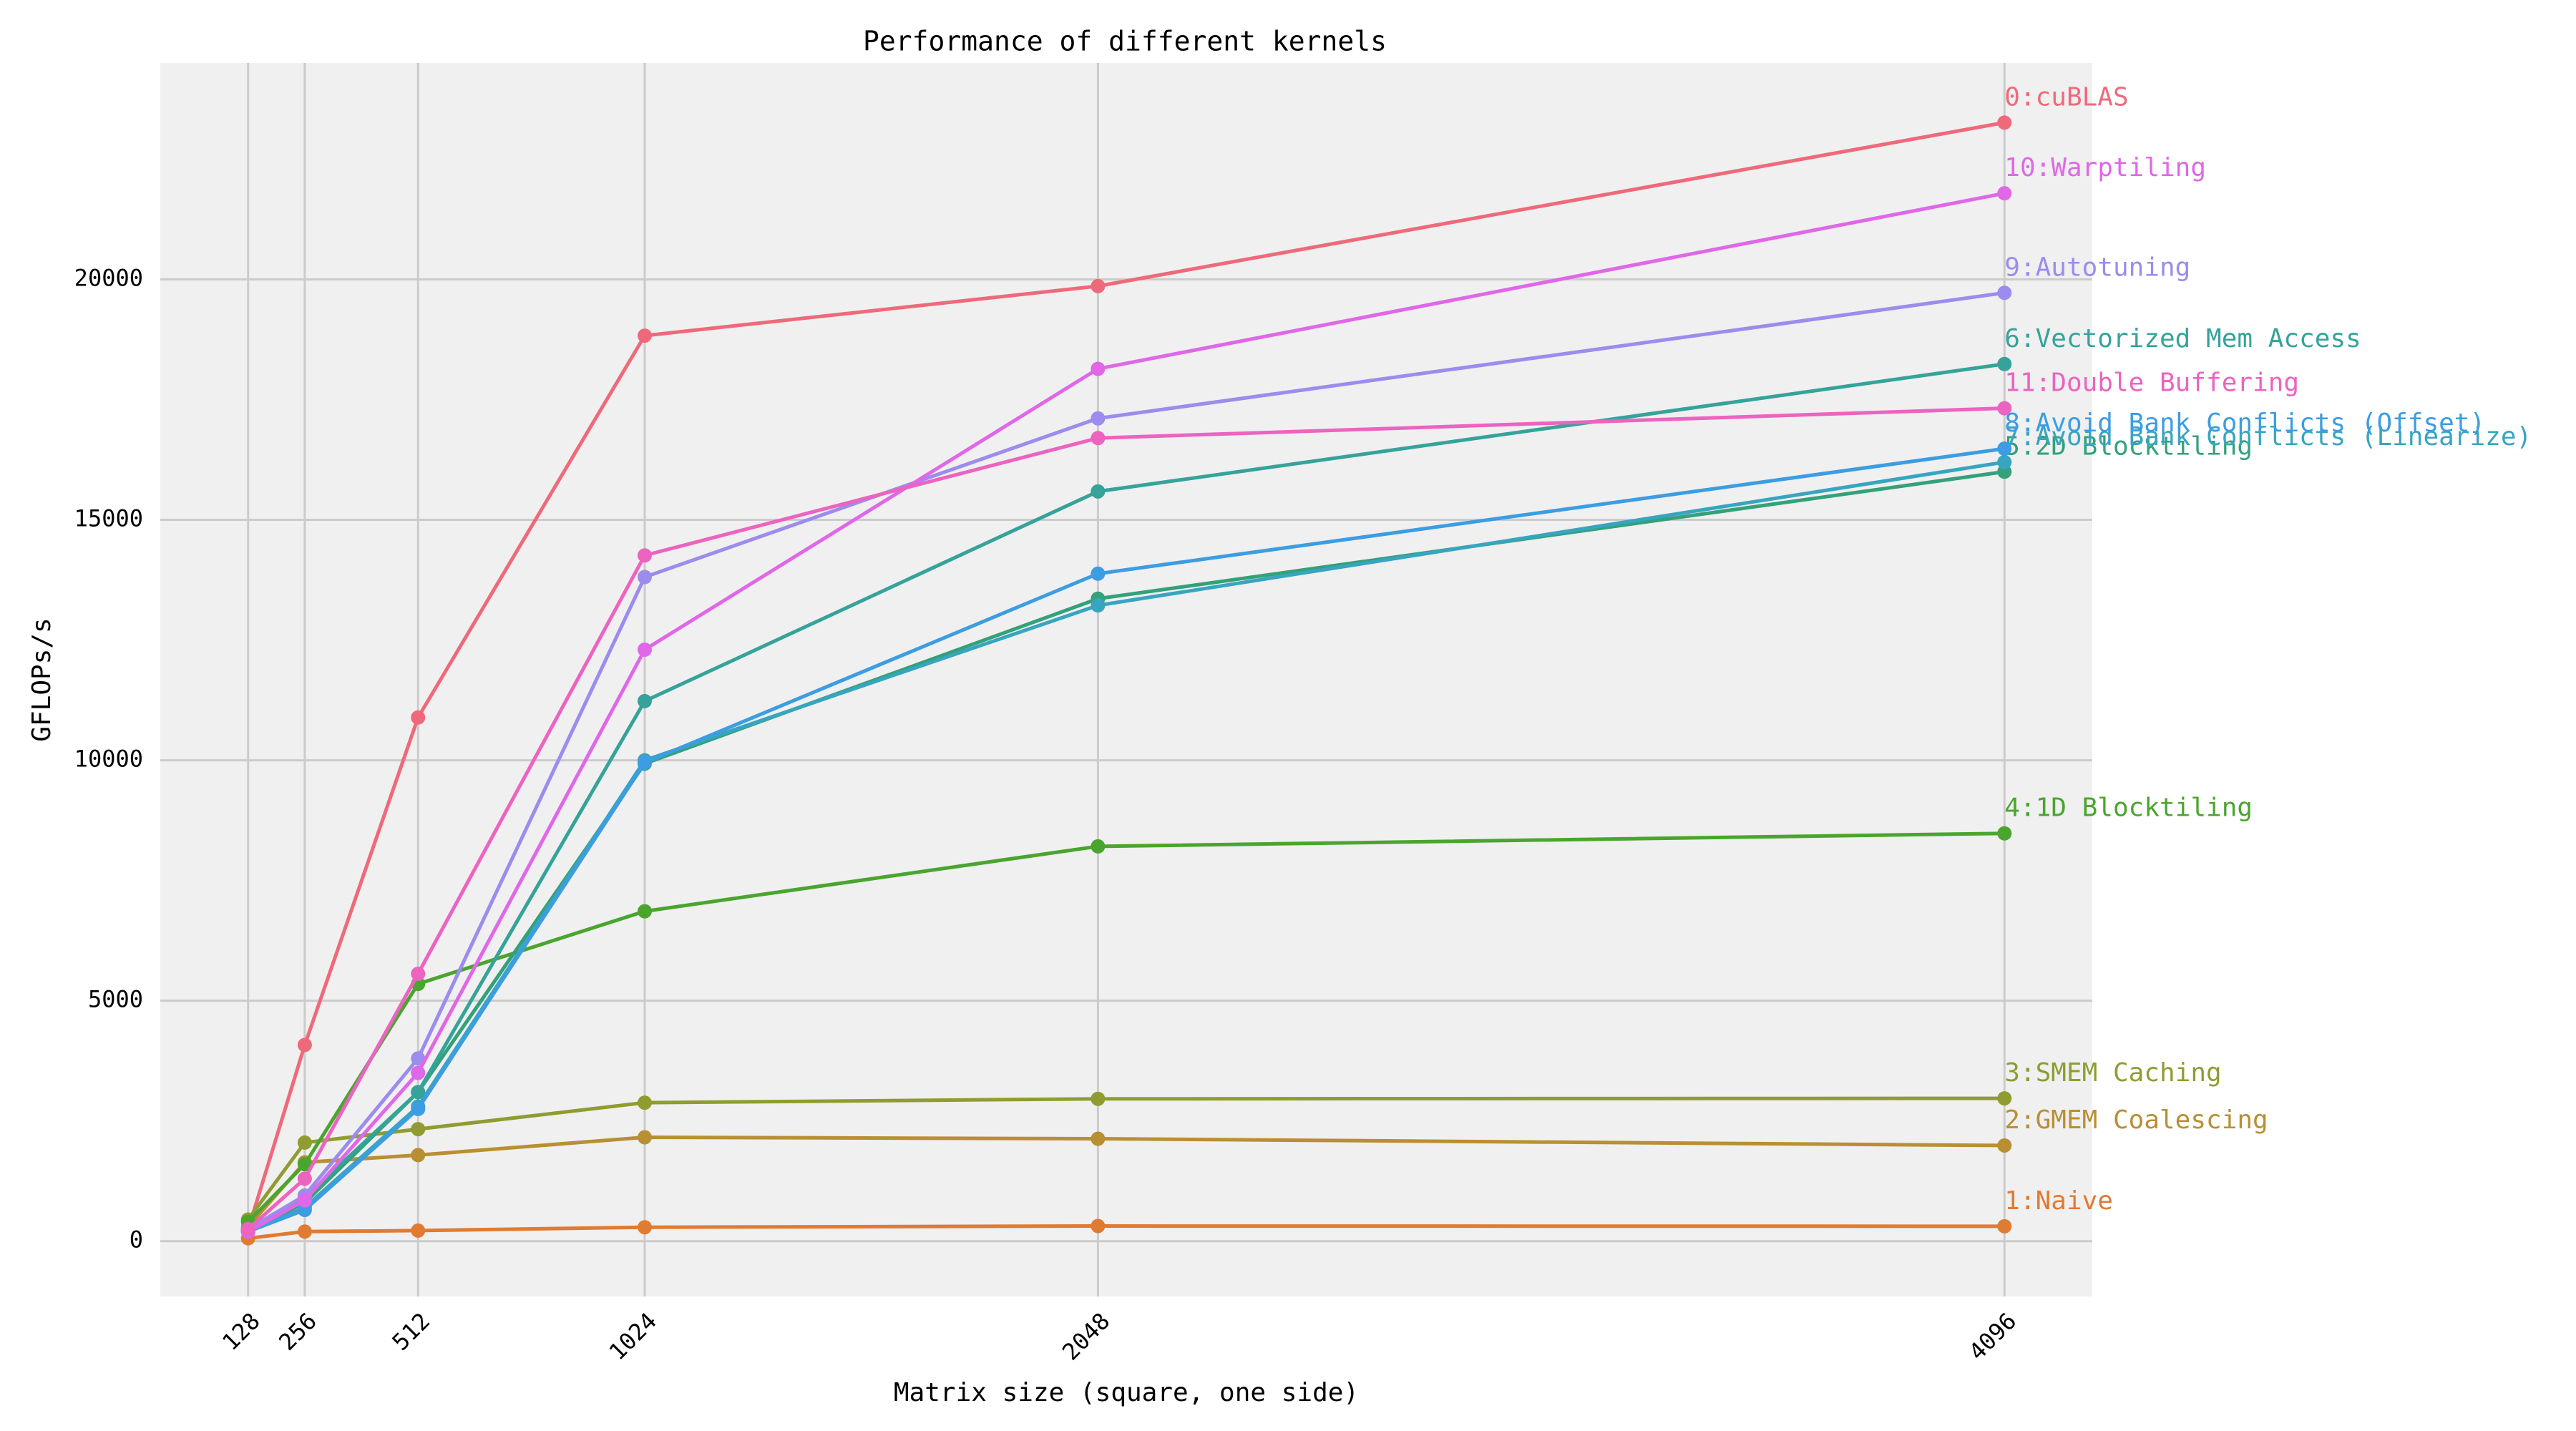  What do you see at coordinates (1126, 1392) in the screenshot?
I see `x-axis-label: Matrix size (square, one side)` at bounding box center [1126, 1392].